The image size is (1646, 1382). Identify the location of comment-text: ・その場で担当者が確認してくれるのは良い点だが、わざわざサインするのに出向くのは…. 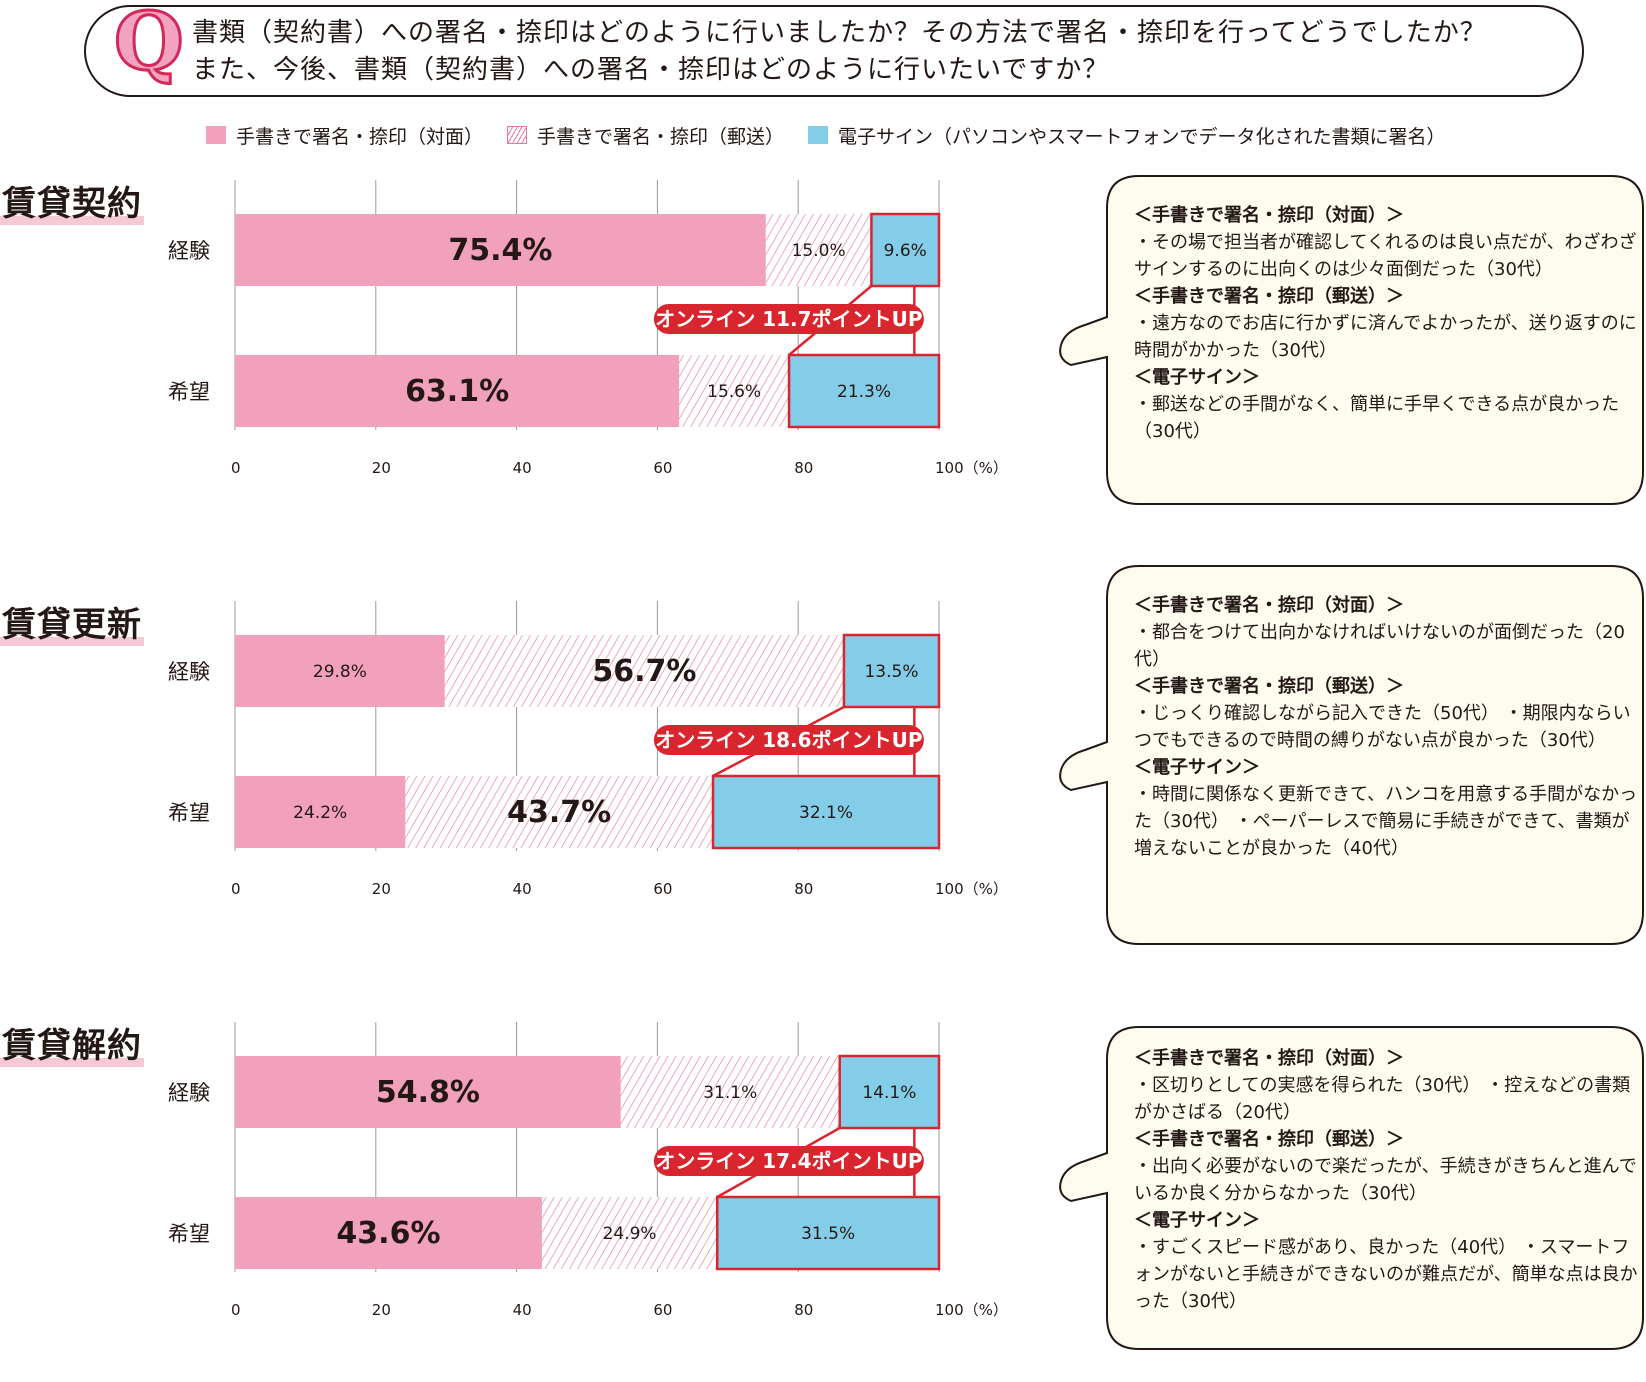
(1385, 256).